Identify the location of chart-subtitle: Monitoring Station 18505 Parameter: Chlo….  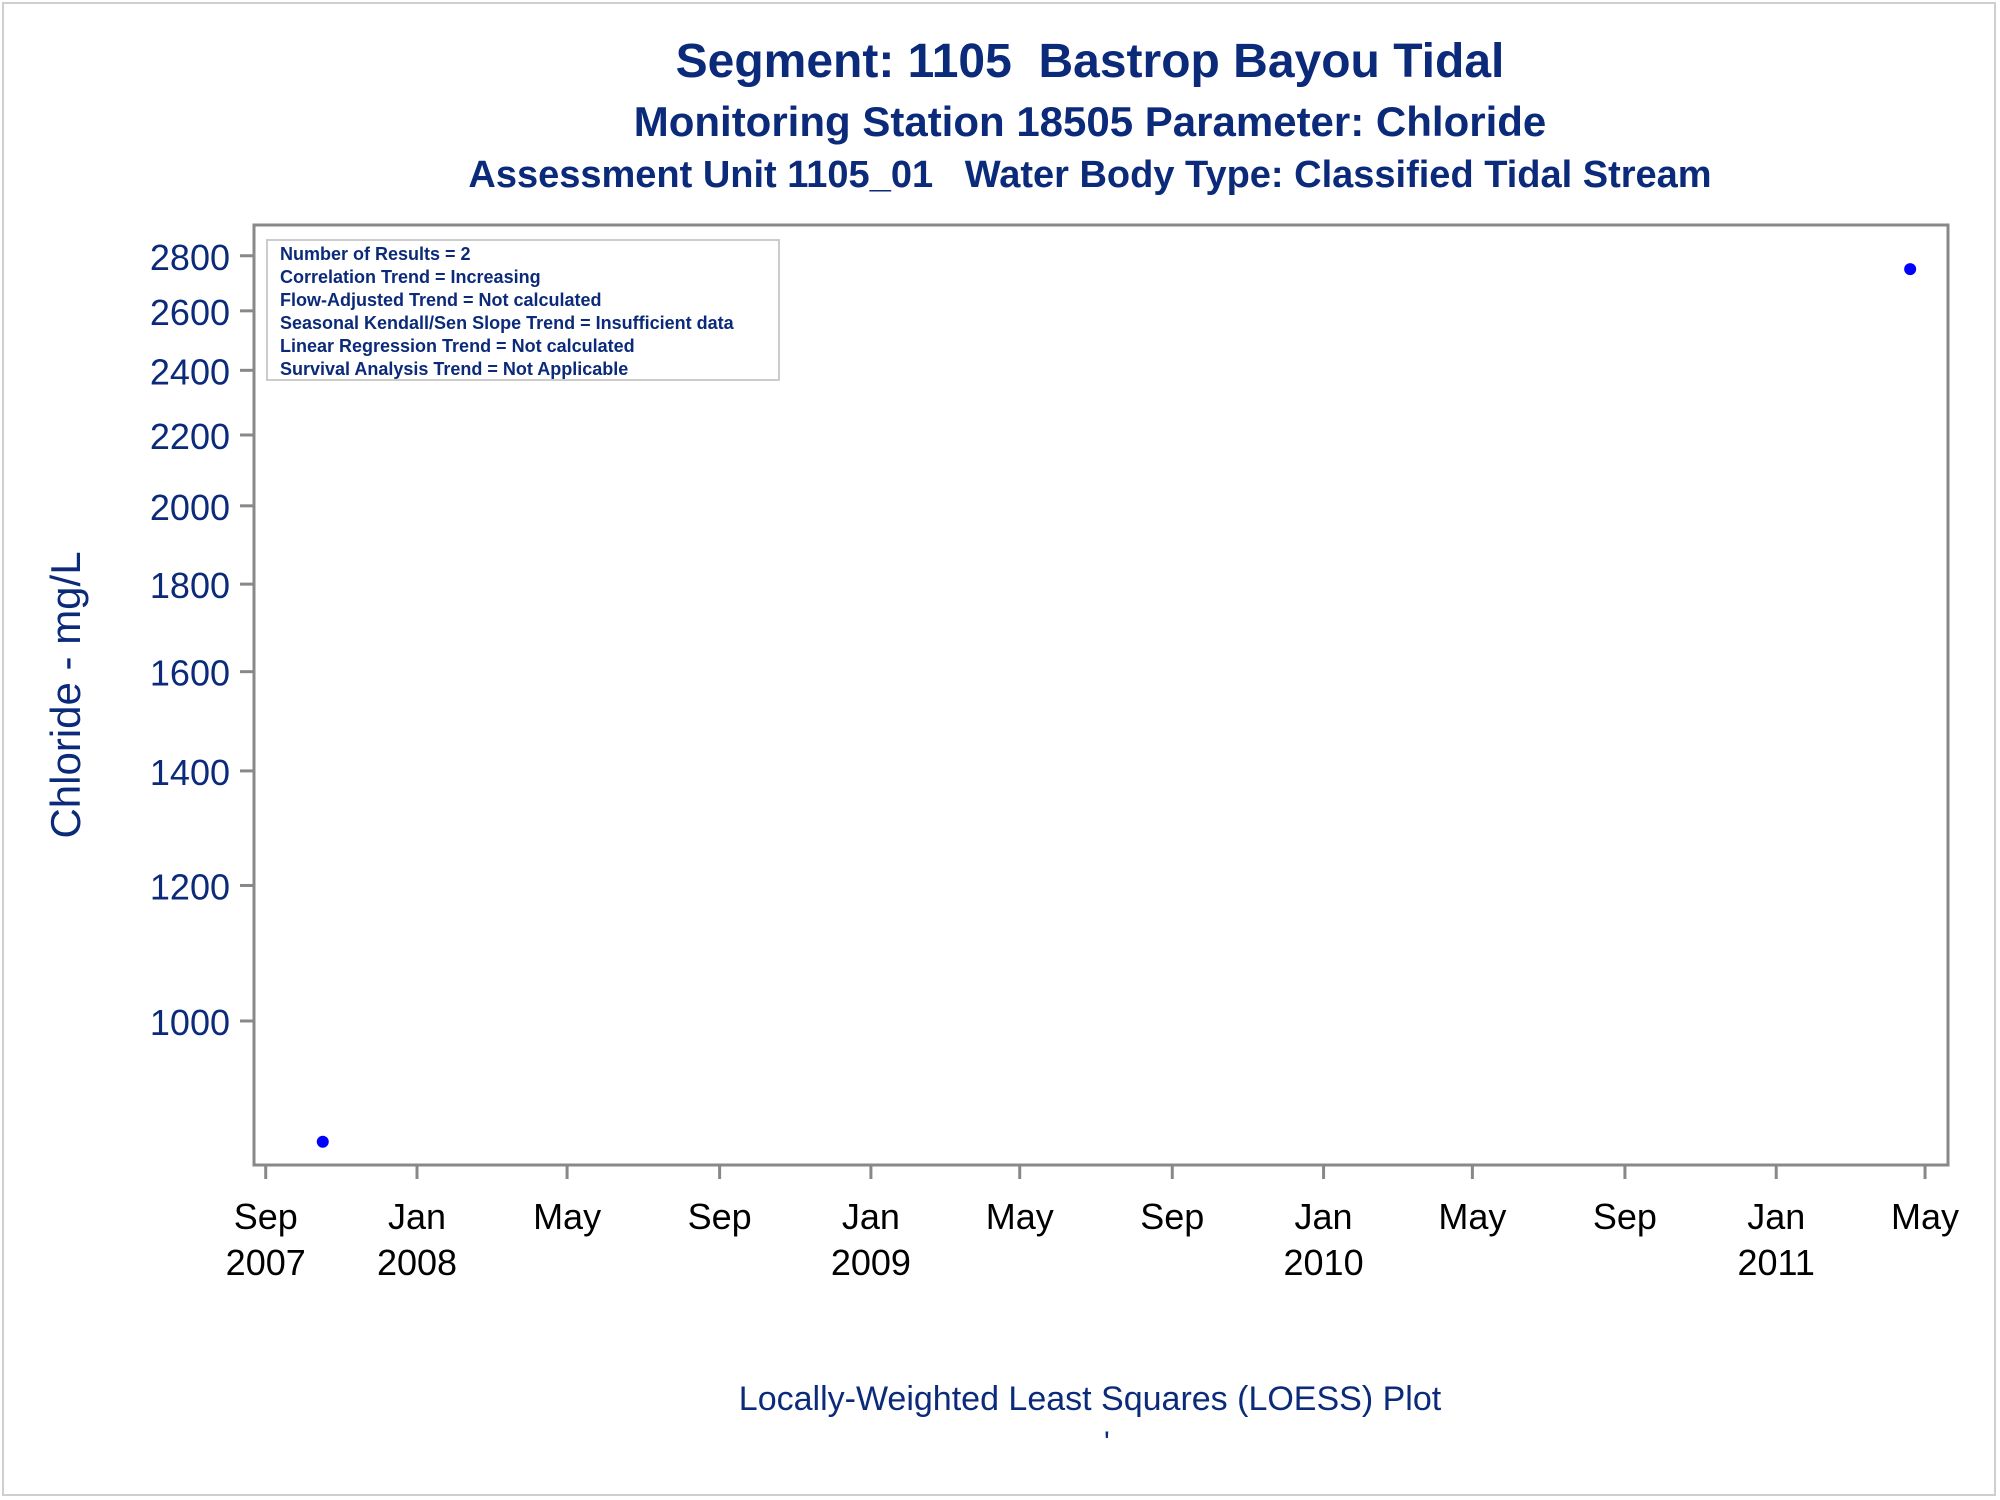
(1090, 121).